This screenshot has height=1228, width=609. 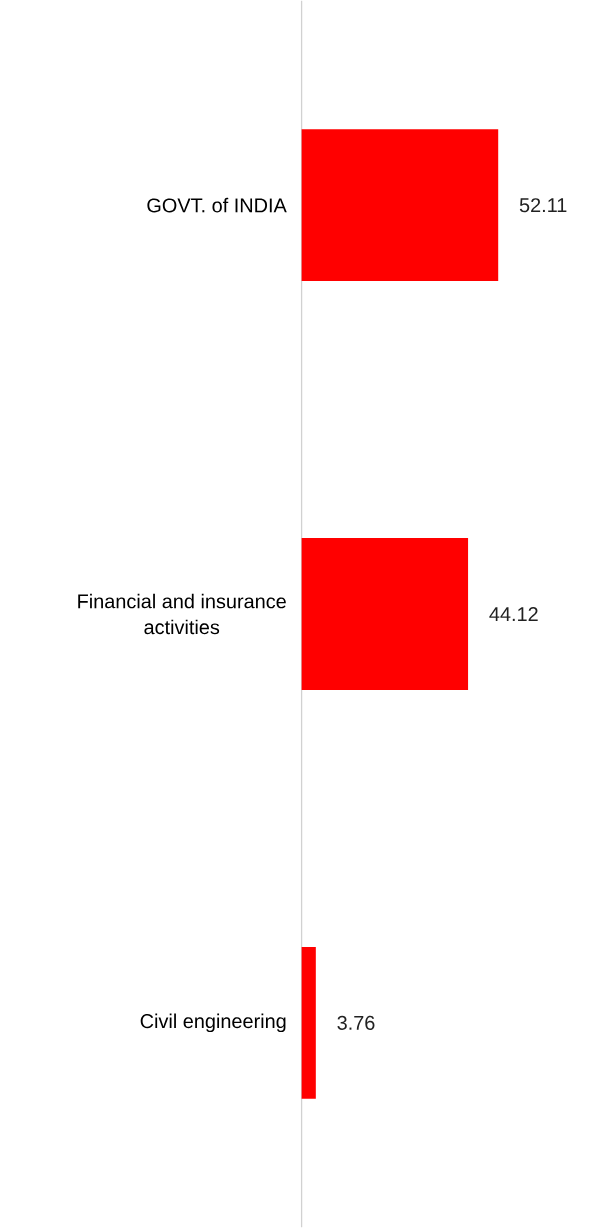 What do you see at coordinates (513, 614) in the screenshot?
I see `data-label: 44.12` at bounding box center [513, 614].